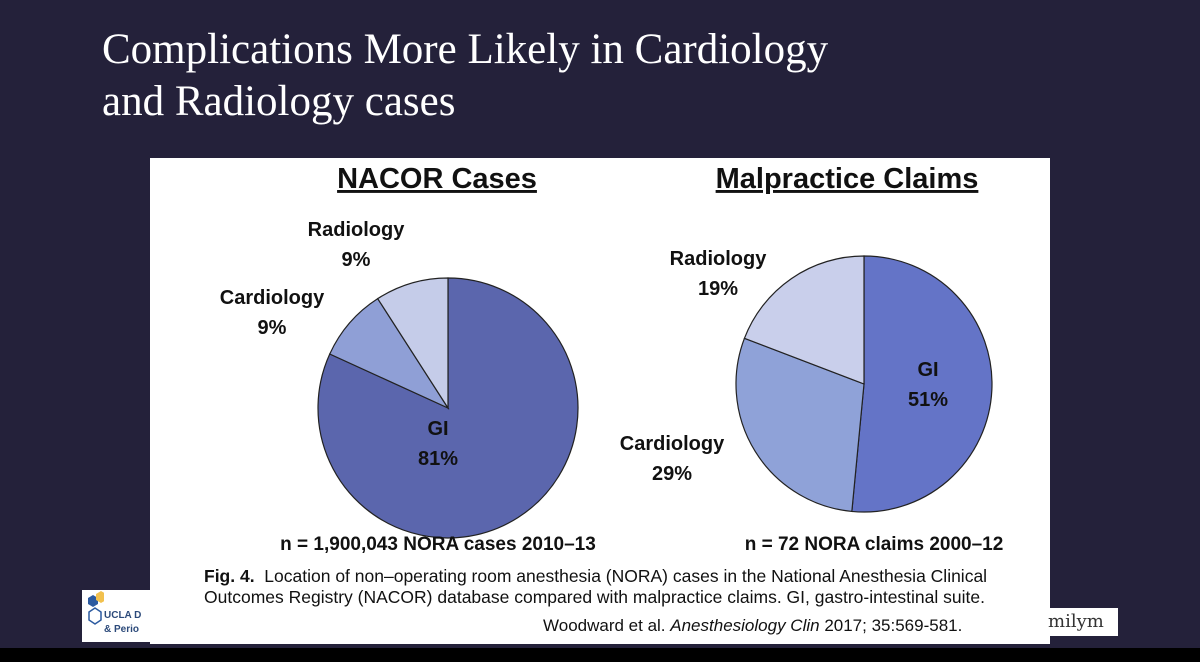 The image size is (1200, 662). Describe the element at coordinates (604, 625) in the screenshot. I see `citation-authors: Woodward et al.` at that location.